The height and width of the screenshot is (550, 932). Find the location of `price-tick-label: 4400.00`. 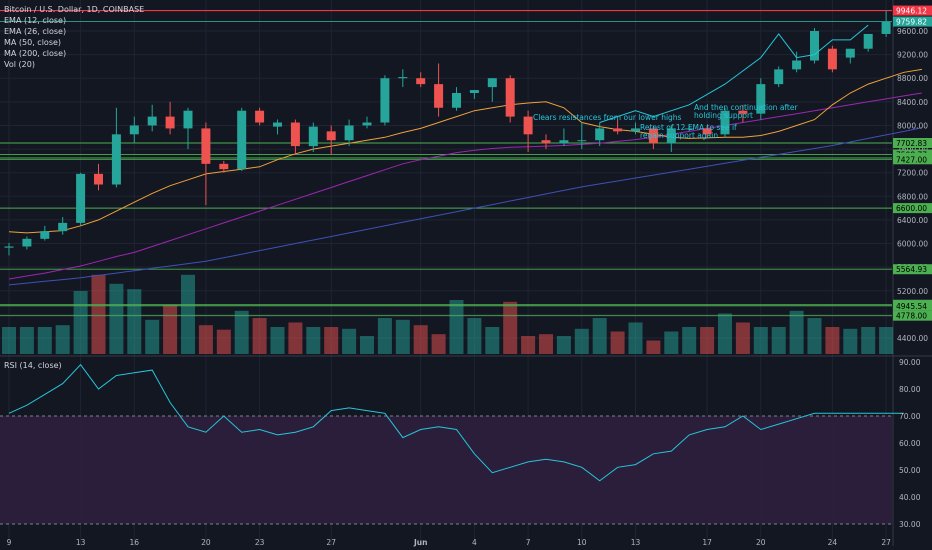

price-tick-label: 4400.00 is located at coordinates (912, 338).